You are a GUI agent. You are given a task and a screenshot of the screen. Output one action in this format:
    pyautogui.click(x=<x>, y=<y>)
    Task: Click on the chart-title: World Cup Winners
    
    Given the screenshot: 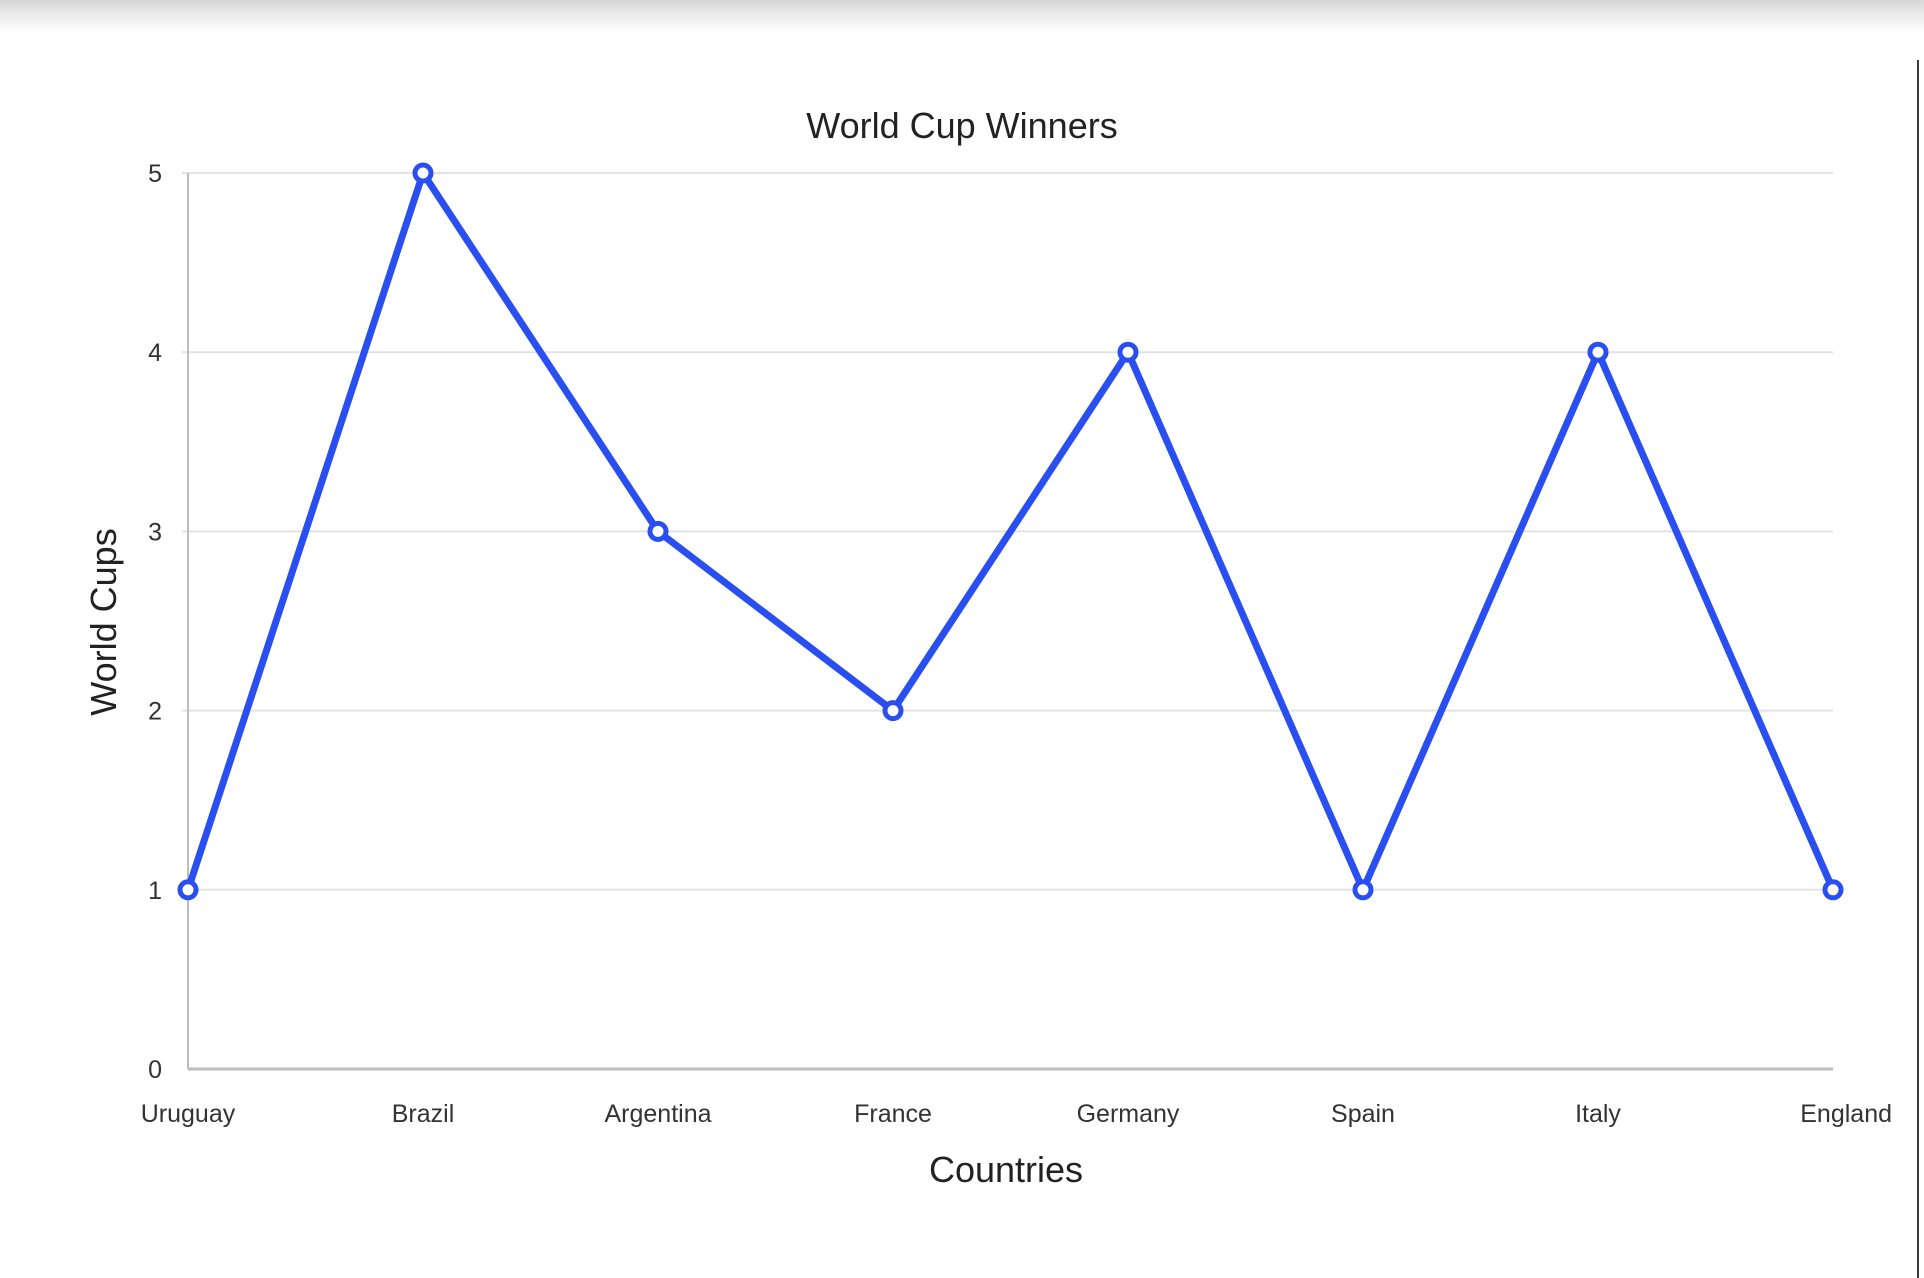 What is the action you would take?
    pyautogui.click(x=961, y=125)
    